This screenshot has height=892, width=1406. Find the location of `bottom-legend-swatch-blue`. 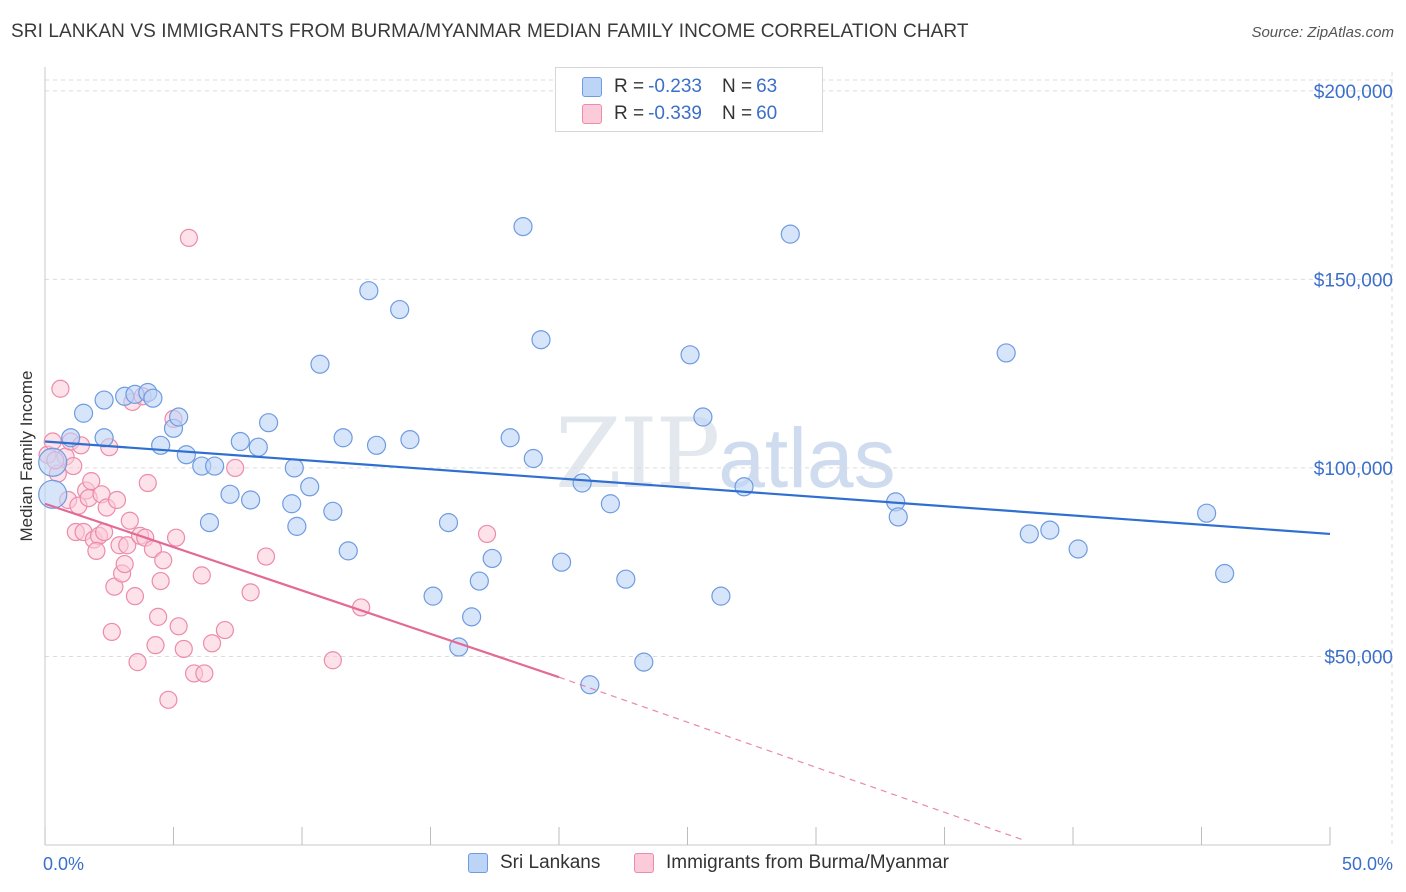

bottom-legend-swatch-blue is located at coordinates (478, 863).